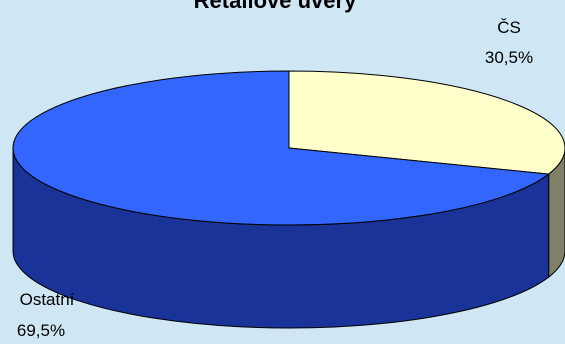 The height and width of the screenshot is (344, 565). What do you see at coordinates (509, 27) in the screenshot?
I see `slice-label-cs-name: ČS` at bounding box center [509, 27].